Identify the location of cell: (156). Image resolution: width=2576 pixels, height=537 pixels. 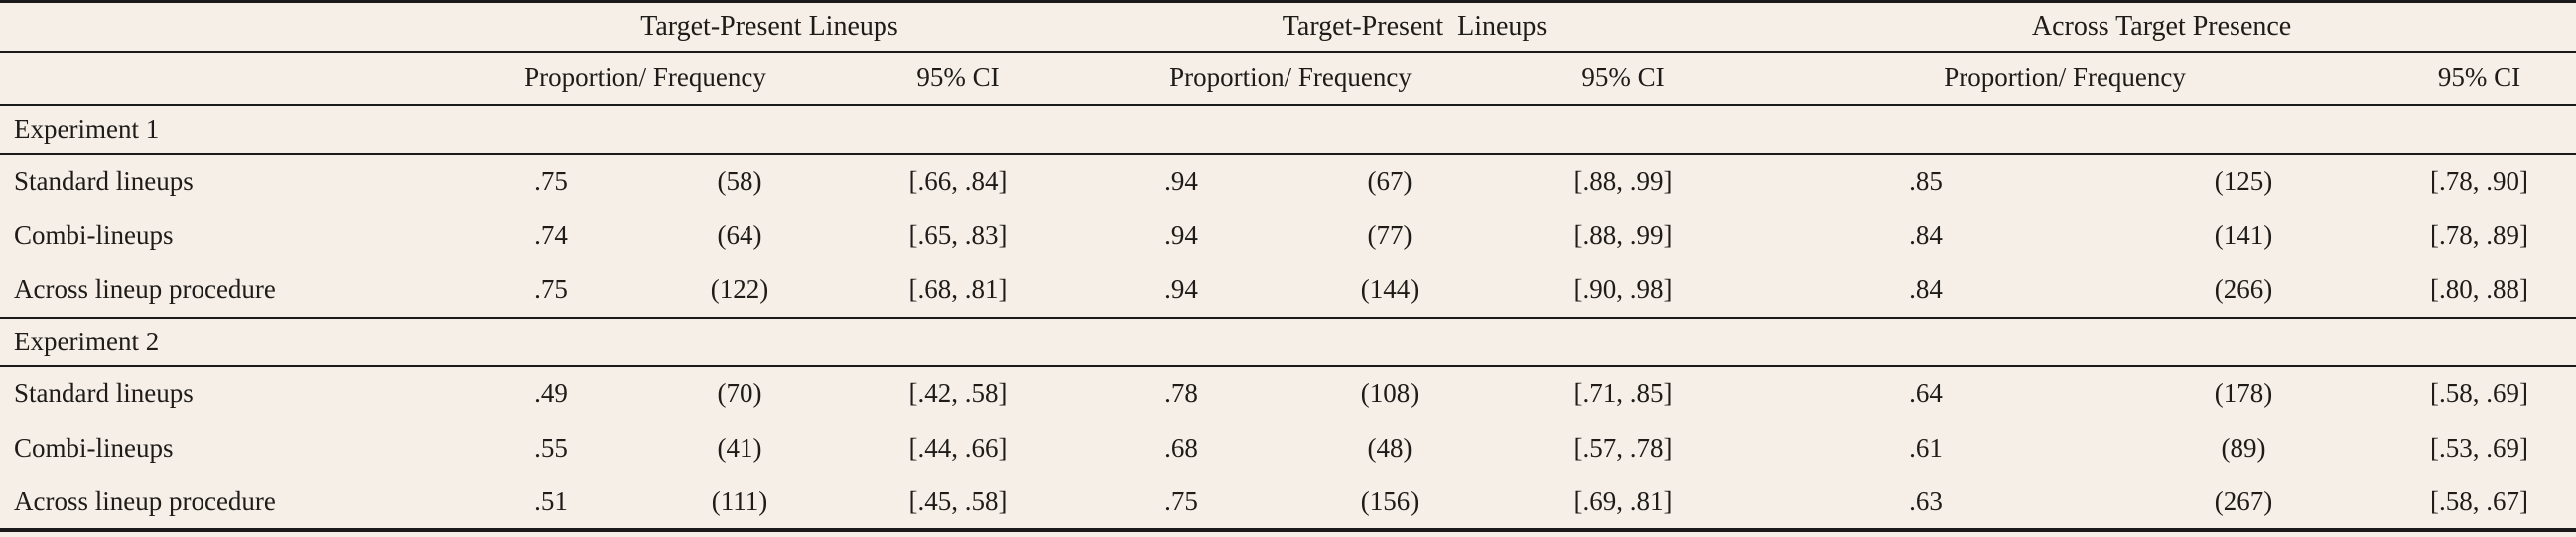
(1390, 500).